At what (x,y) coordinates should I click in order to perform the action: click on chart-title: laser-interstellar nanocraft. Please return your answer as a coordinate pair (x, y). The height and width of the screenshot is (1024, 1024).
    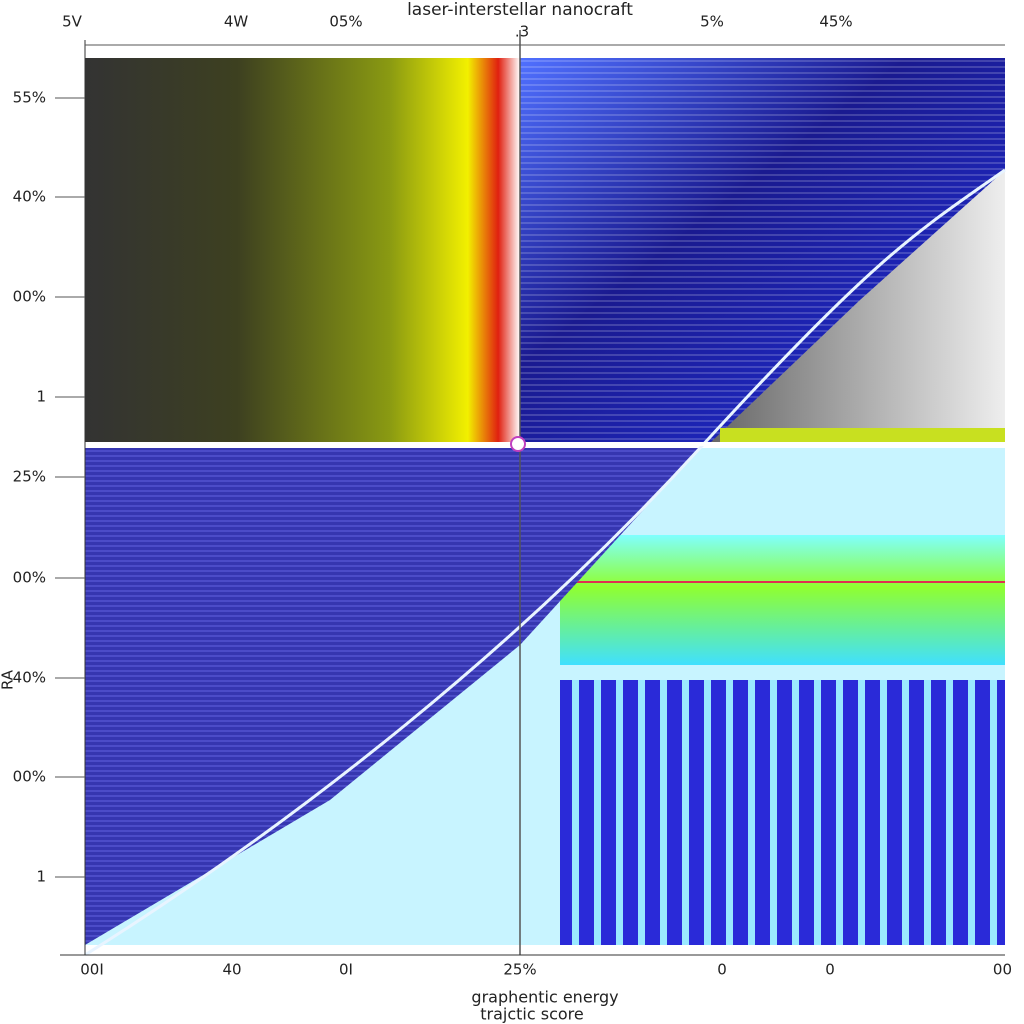
    Looking at the image, I should click on (520, 10).